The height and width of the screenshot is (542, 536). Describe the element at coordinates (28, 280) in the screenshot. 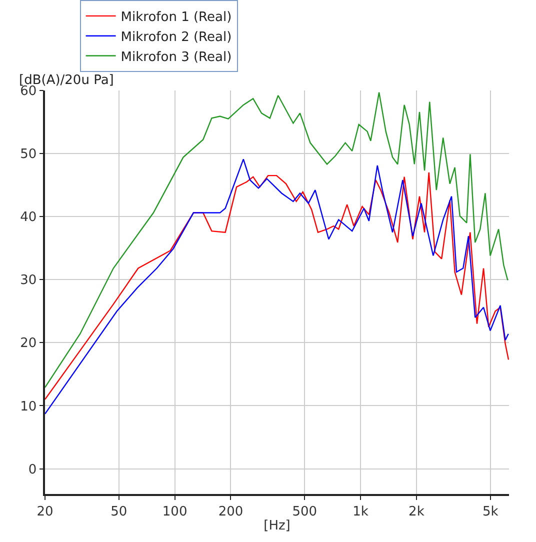

I see `y-tick-label: 30` at that location.